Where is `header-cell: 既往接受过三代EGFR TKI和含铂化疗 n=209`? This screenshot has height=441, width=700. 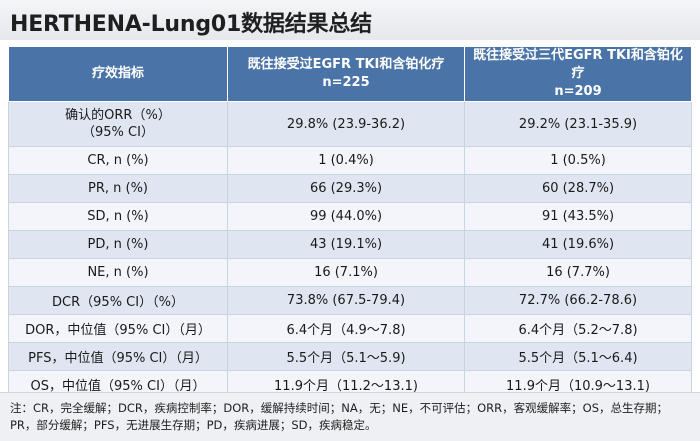 header-cell: 既往接受过三代EGFR TKI和含铂化疗 n=209 is located at coordinates (578, 74).